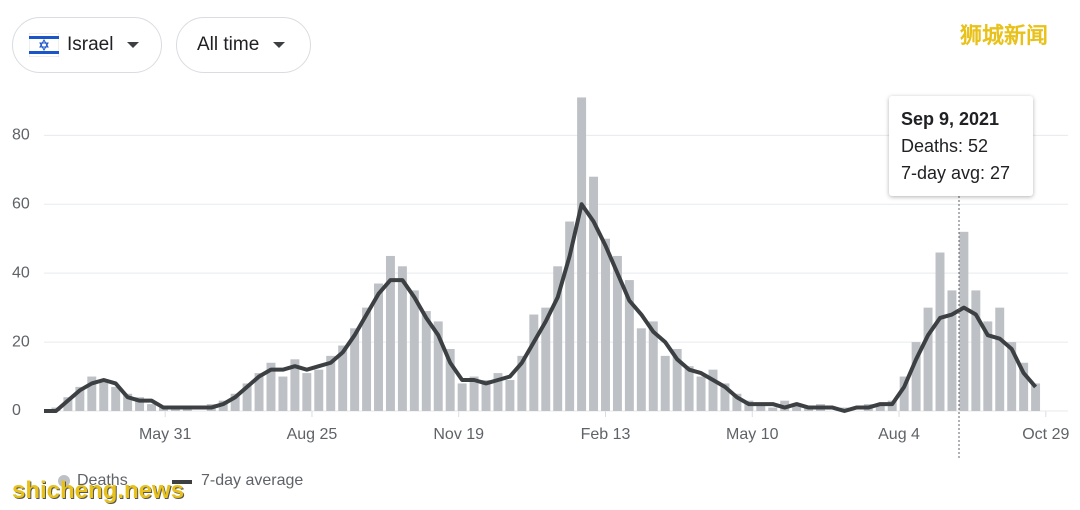  I want to click on flag, so click(44, 45).